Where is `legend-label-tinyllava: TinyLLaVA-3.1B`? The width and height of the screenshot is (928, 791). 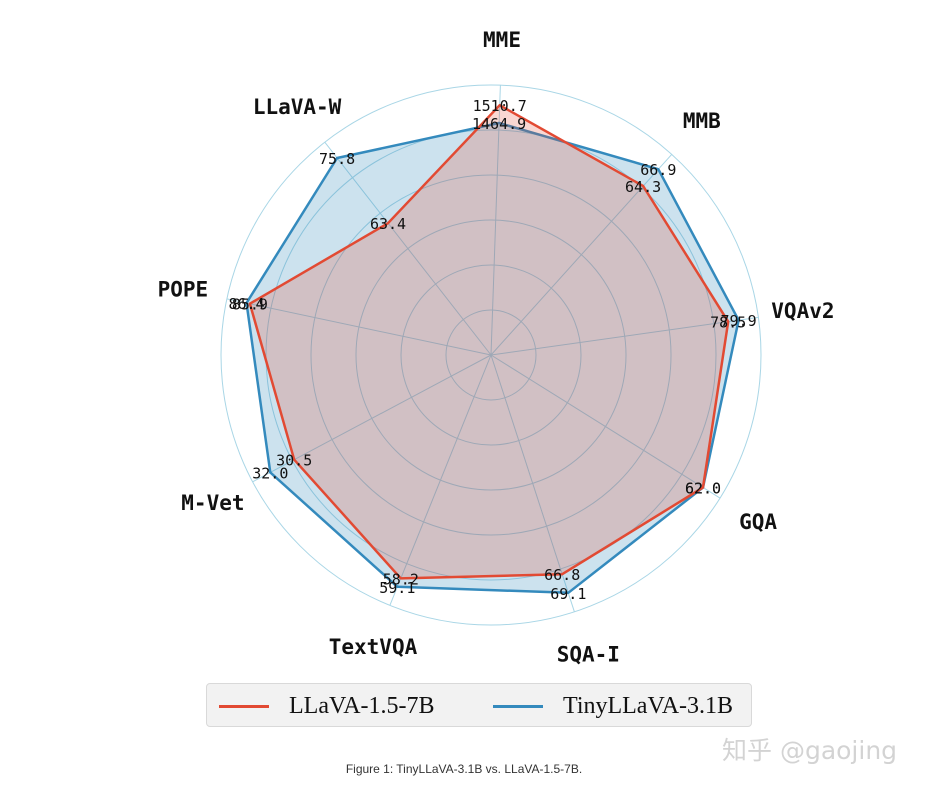
legend-label-tinyllava: TinyLLaVA-3.1B is located at coordinates (648, 705).